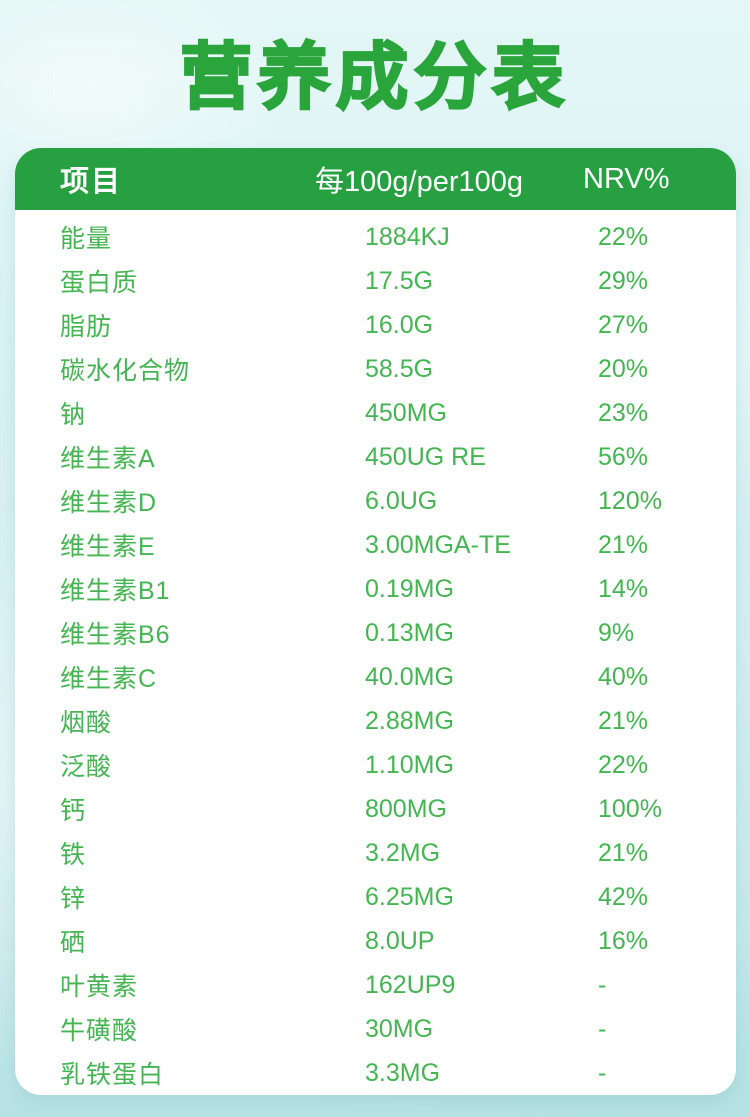 The image size is (750, 1117). I want to click on row-nrv-value: 120%, so click(630, 500).